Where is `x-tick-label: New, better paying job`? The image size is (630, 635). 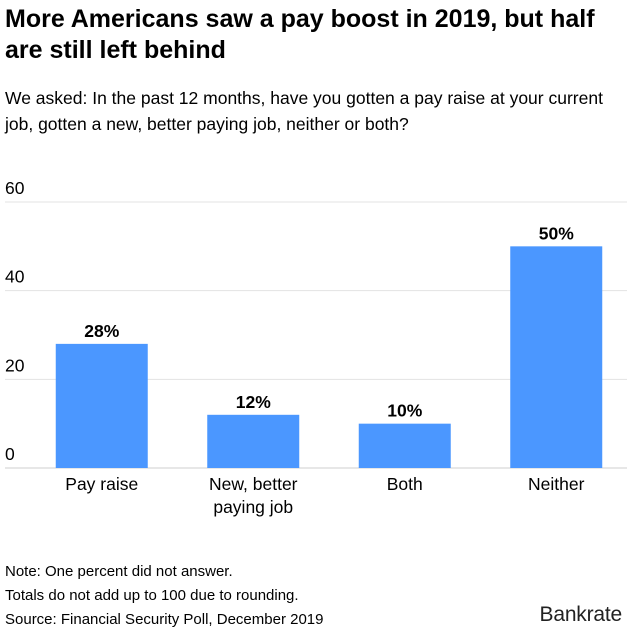
x-tick-label: New, better paying job is located at coordinates (253, 495).